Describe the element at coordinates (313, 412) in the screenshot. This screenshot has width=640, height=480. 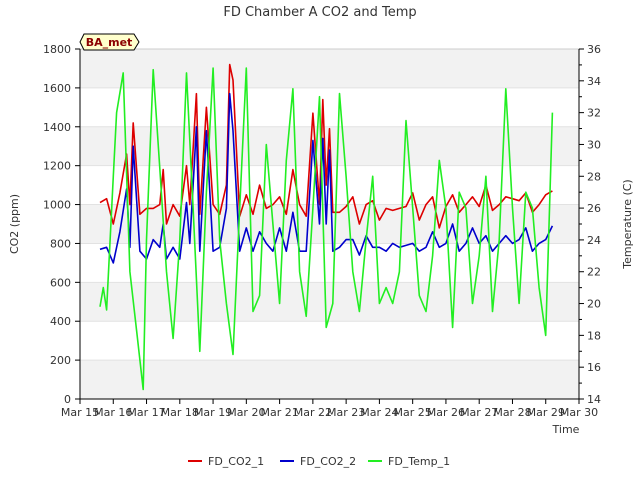
I see `x-tick-label: Mar 22` at that location.